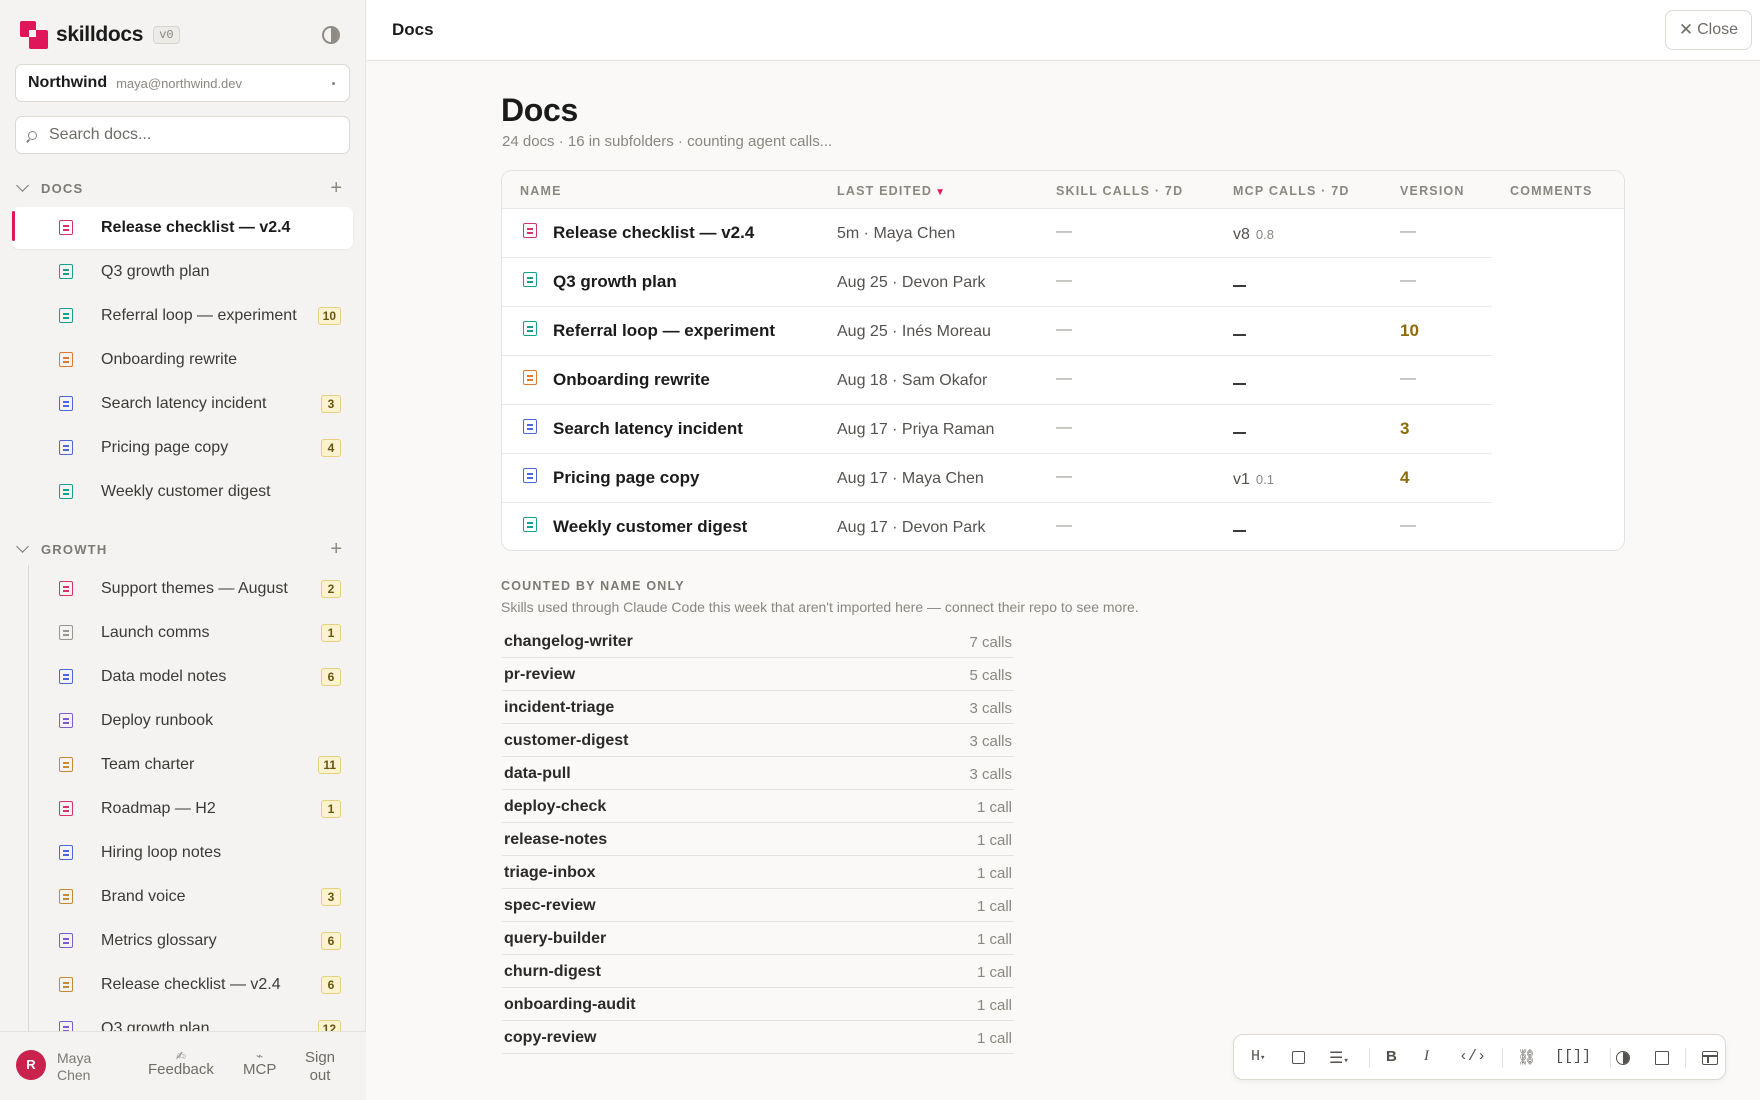  I want to click on sidebar-item: Release checklist — v2.4, so click(182, 228).